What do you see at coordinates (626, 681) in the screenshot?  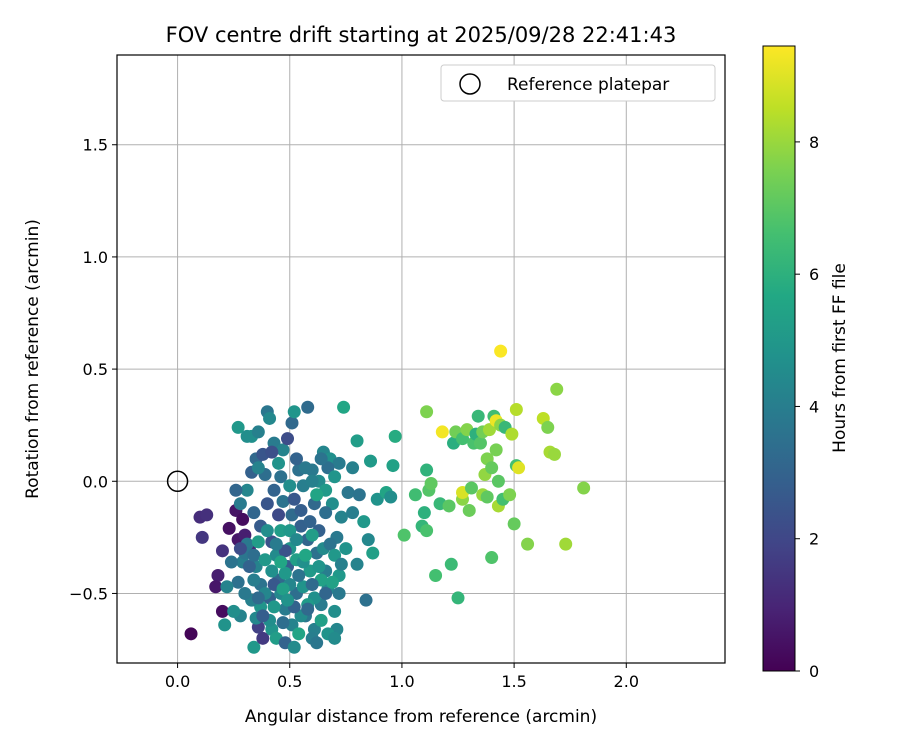 I see `x-tick-label-4: 2.0` at bounding box center [626, 681].